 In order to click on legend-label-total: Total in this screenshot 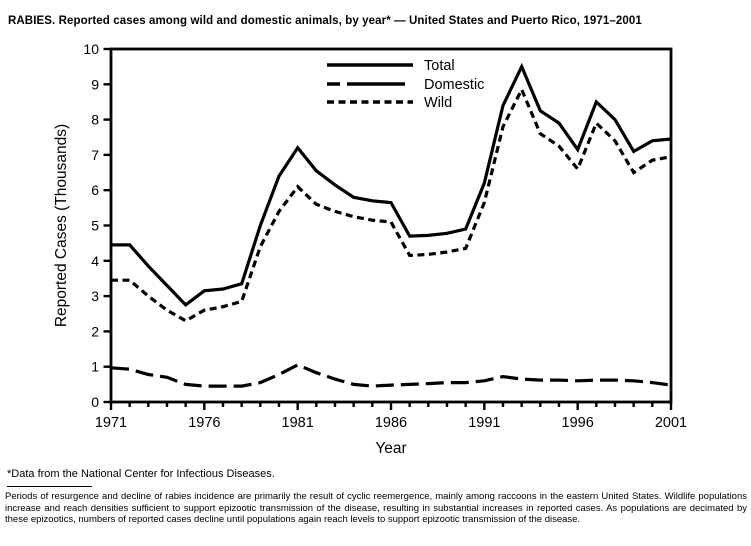, I will do `click(439, 66)`.